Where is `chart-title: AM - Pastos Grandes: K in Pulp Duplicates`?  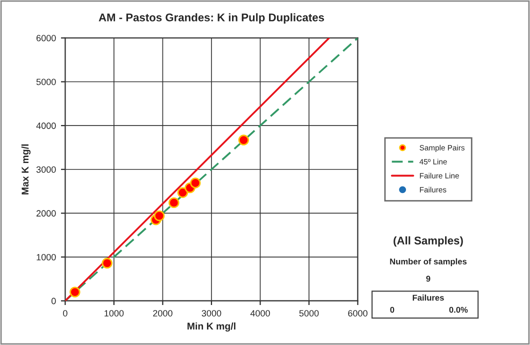 chart-title: AM - Pastos Grandes: K in Pulp Duplicates is located at coordinates (211, 18).